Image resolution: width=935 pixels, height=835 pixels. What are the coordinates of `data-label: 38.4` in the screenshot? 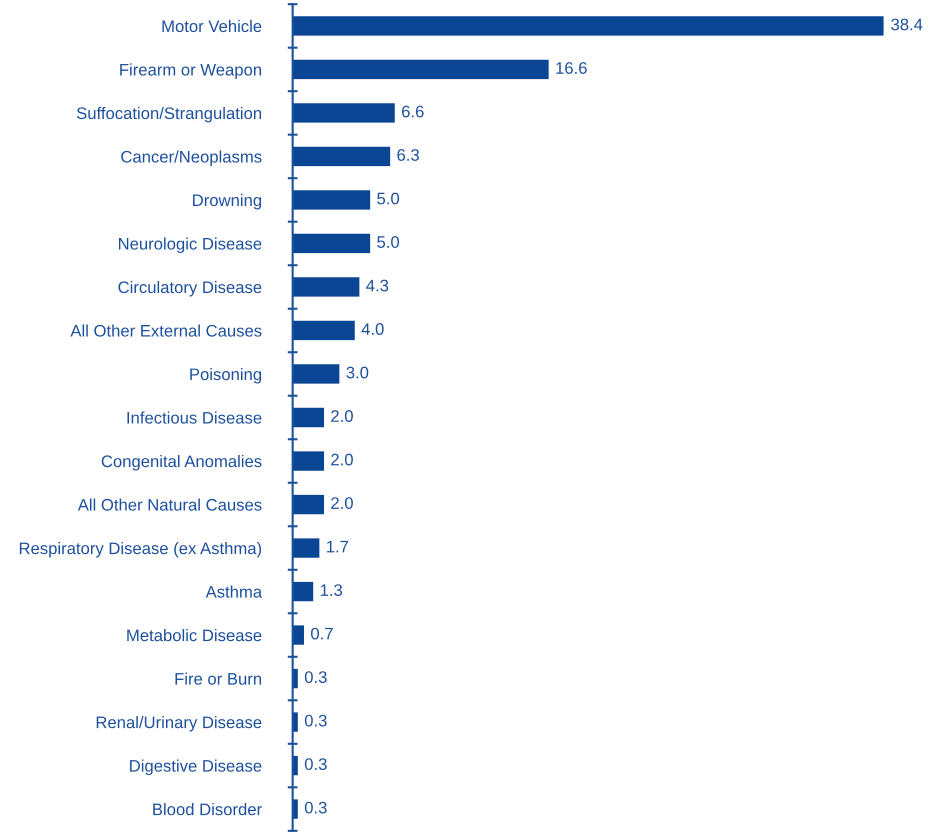 It's located at (906, 24).